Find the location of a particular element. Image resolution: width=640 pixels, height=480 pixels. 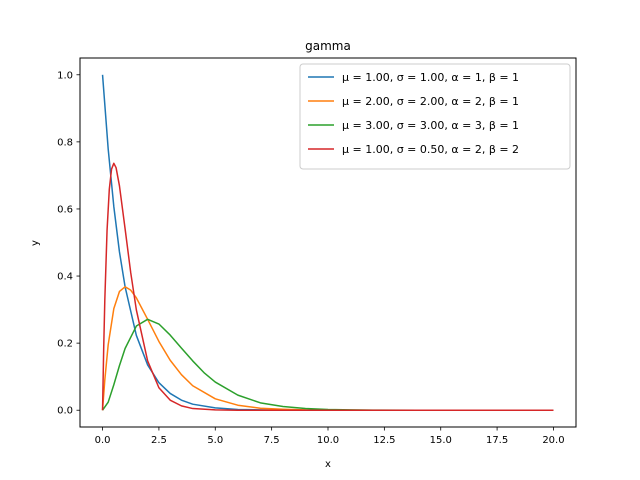

legend-box is located at coordinates (435, 116).